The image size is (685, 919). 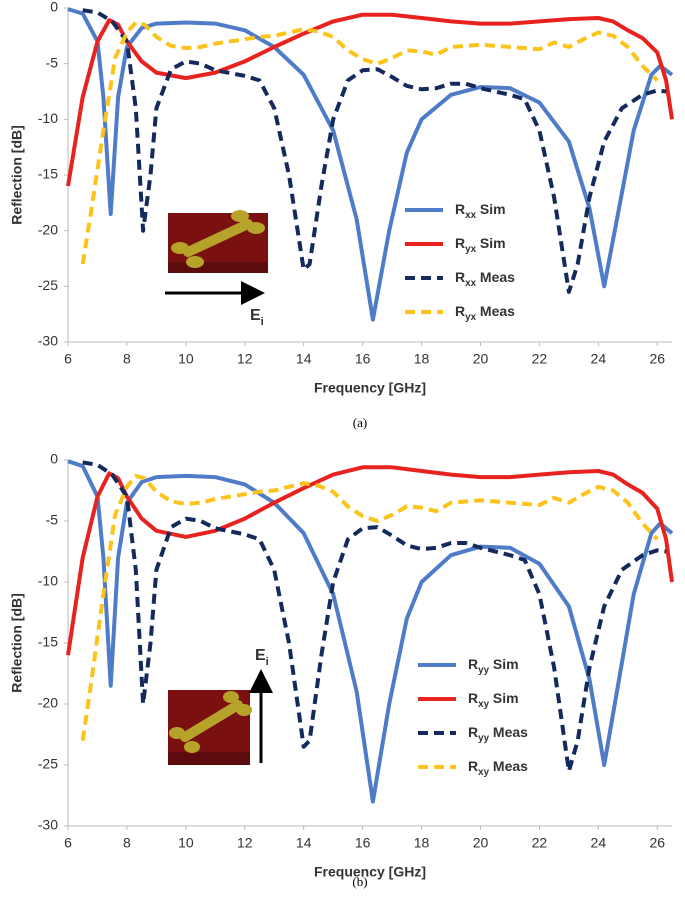 What do you see at coordinates (359, 881) in the screenshot?
I see `caption: (b)` at bounding box center [359, 881].